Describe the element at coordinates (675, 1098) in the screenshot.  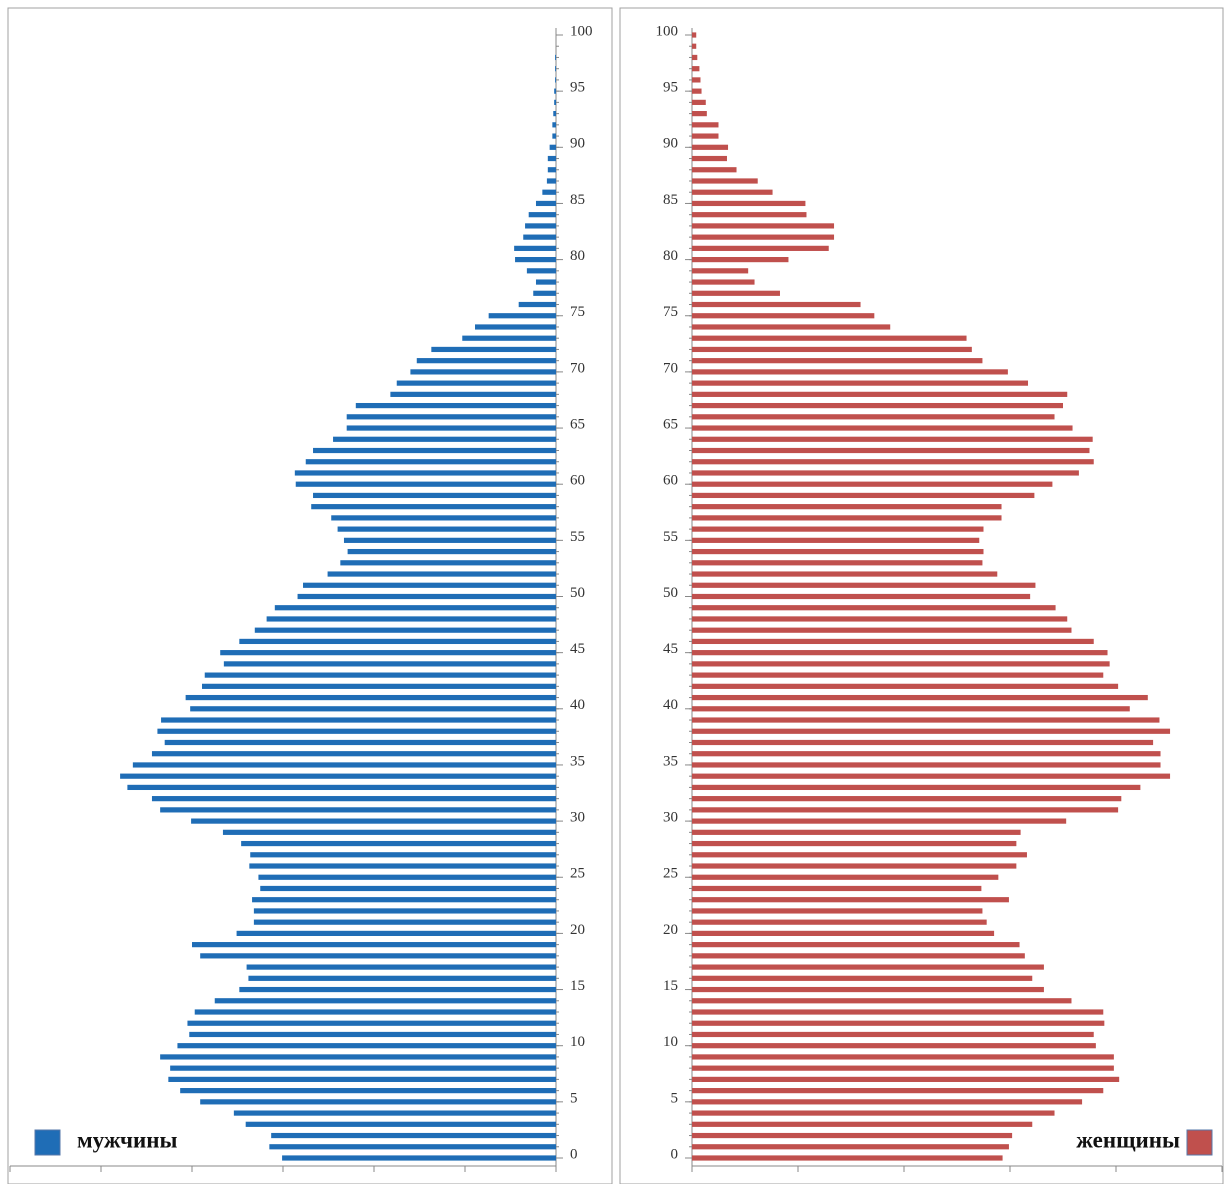
I see `y-tick-label: 5` at that location.